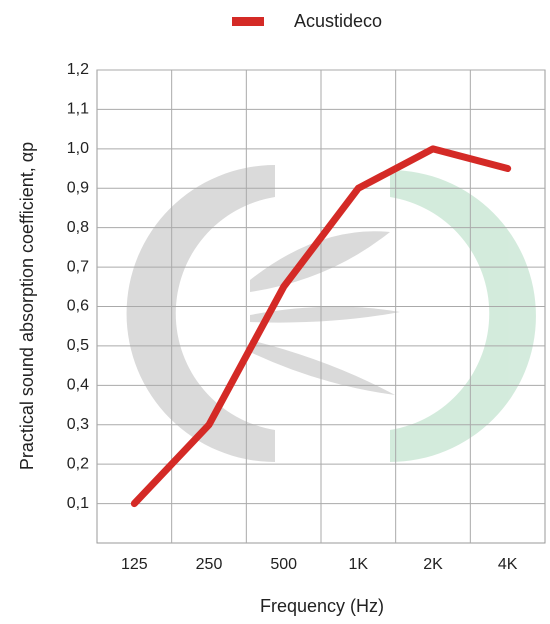 This screenshot has height=624, width=550. What do you see at coordinates (78, 227) in the screenshot?
I see `y-tick-label: 0,8` at bounding box center [78, 227].